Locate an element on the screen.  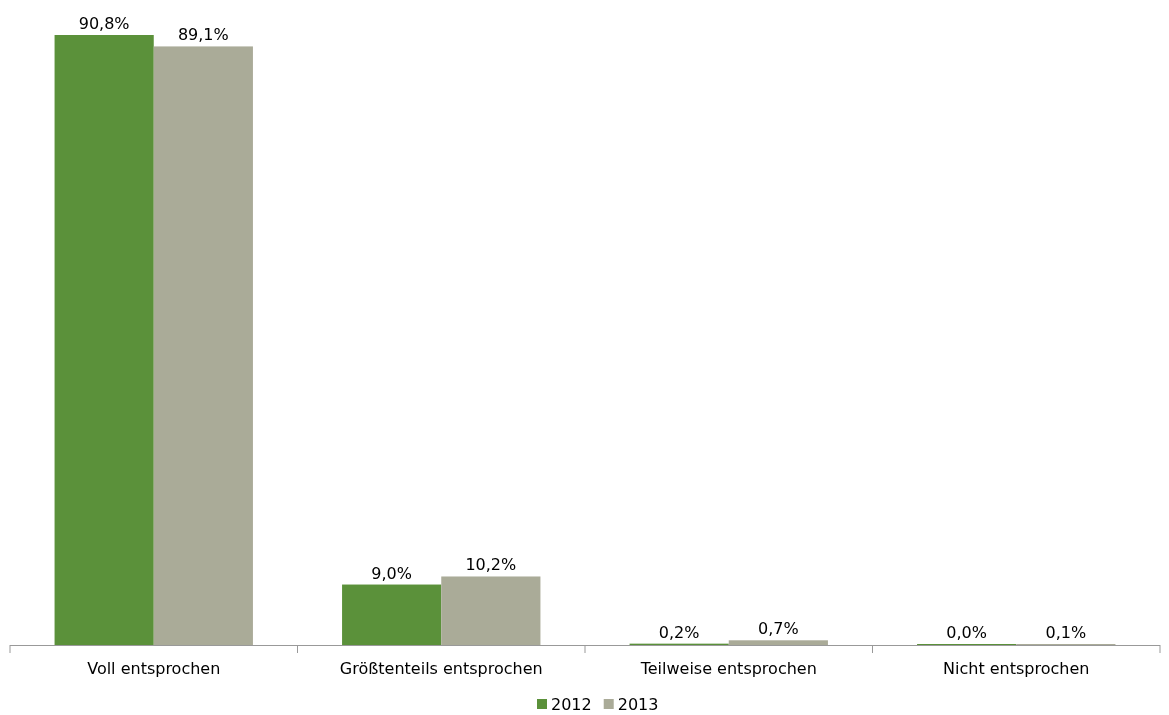
x-tick-label: Größtenteils entsprochen is located at coordinates (441, 668).